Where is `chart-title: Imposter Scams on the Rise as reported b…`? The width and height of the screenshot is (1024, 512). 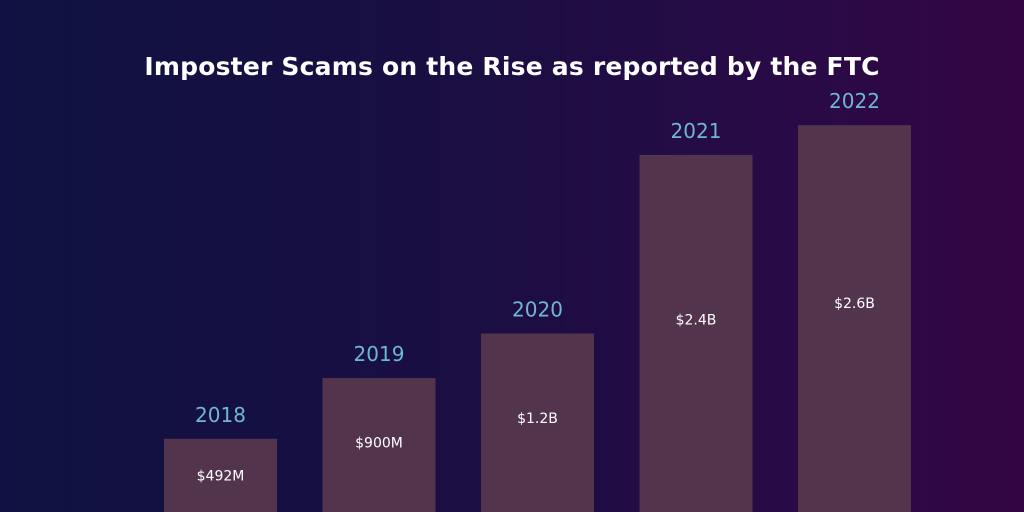 chart-title: Imposter Scams on the Rise as reported b… is located at coordinates (512, 66).